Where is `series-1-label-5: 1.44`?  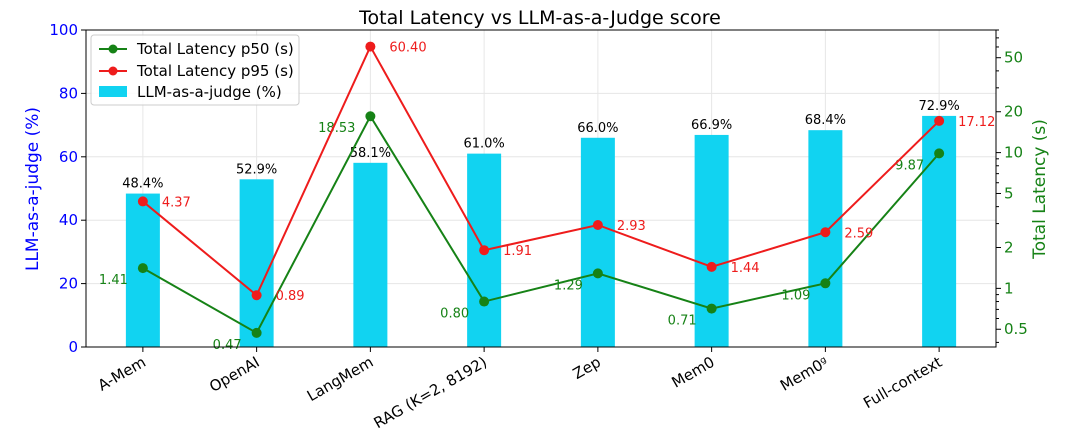
series-1-label-5: 1.44 is located at coordinates (745, 268).